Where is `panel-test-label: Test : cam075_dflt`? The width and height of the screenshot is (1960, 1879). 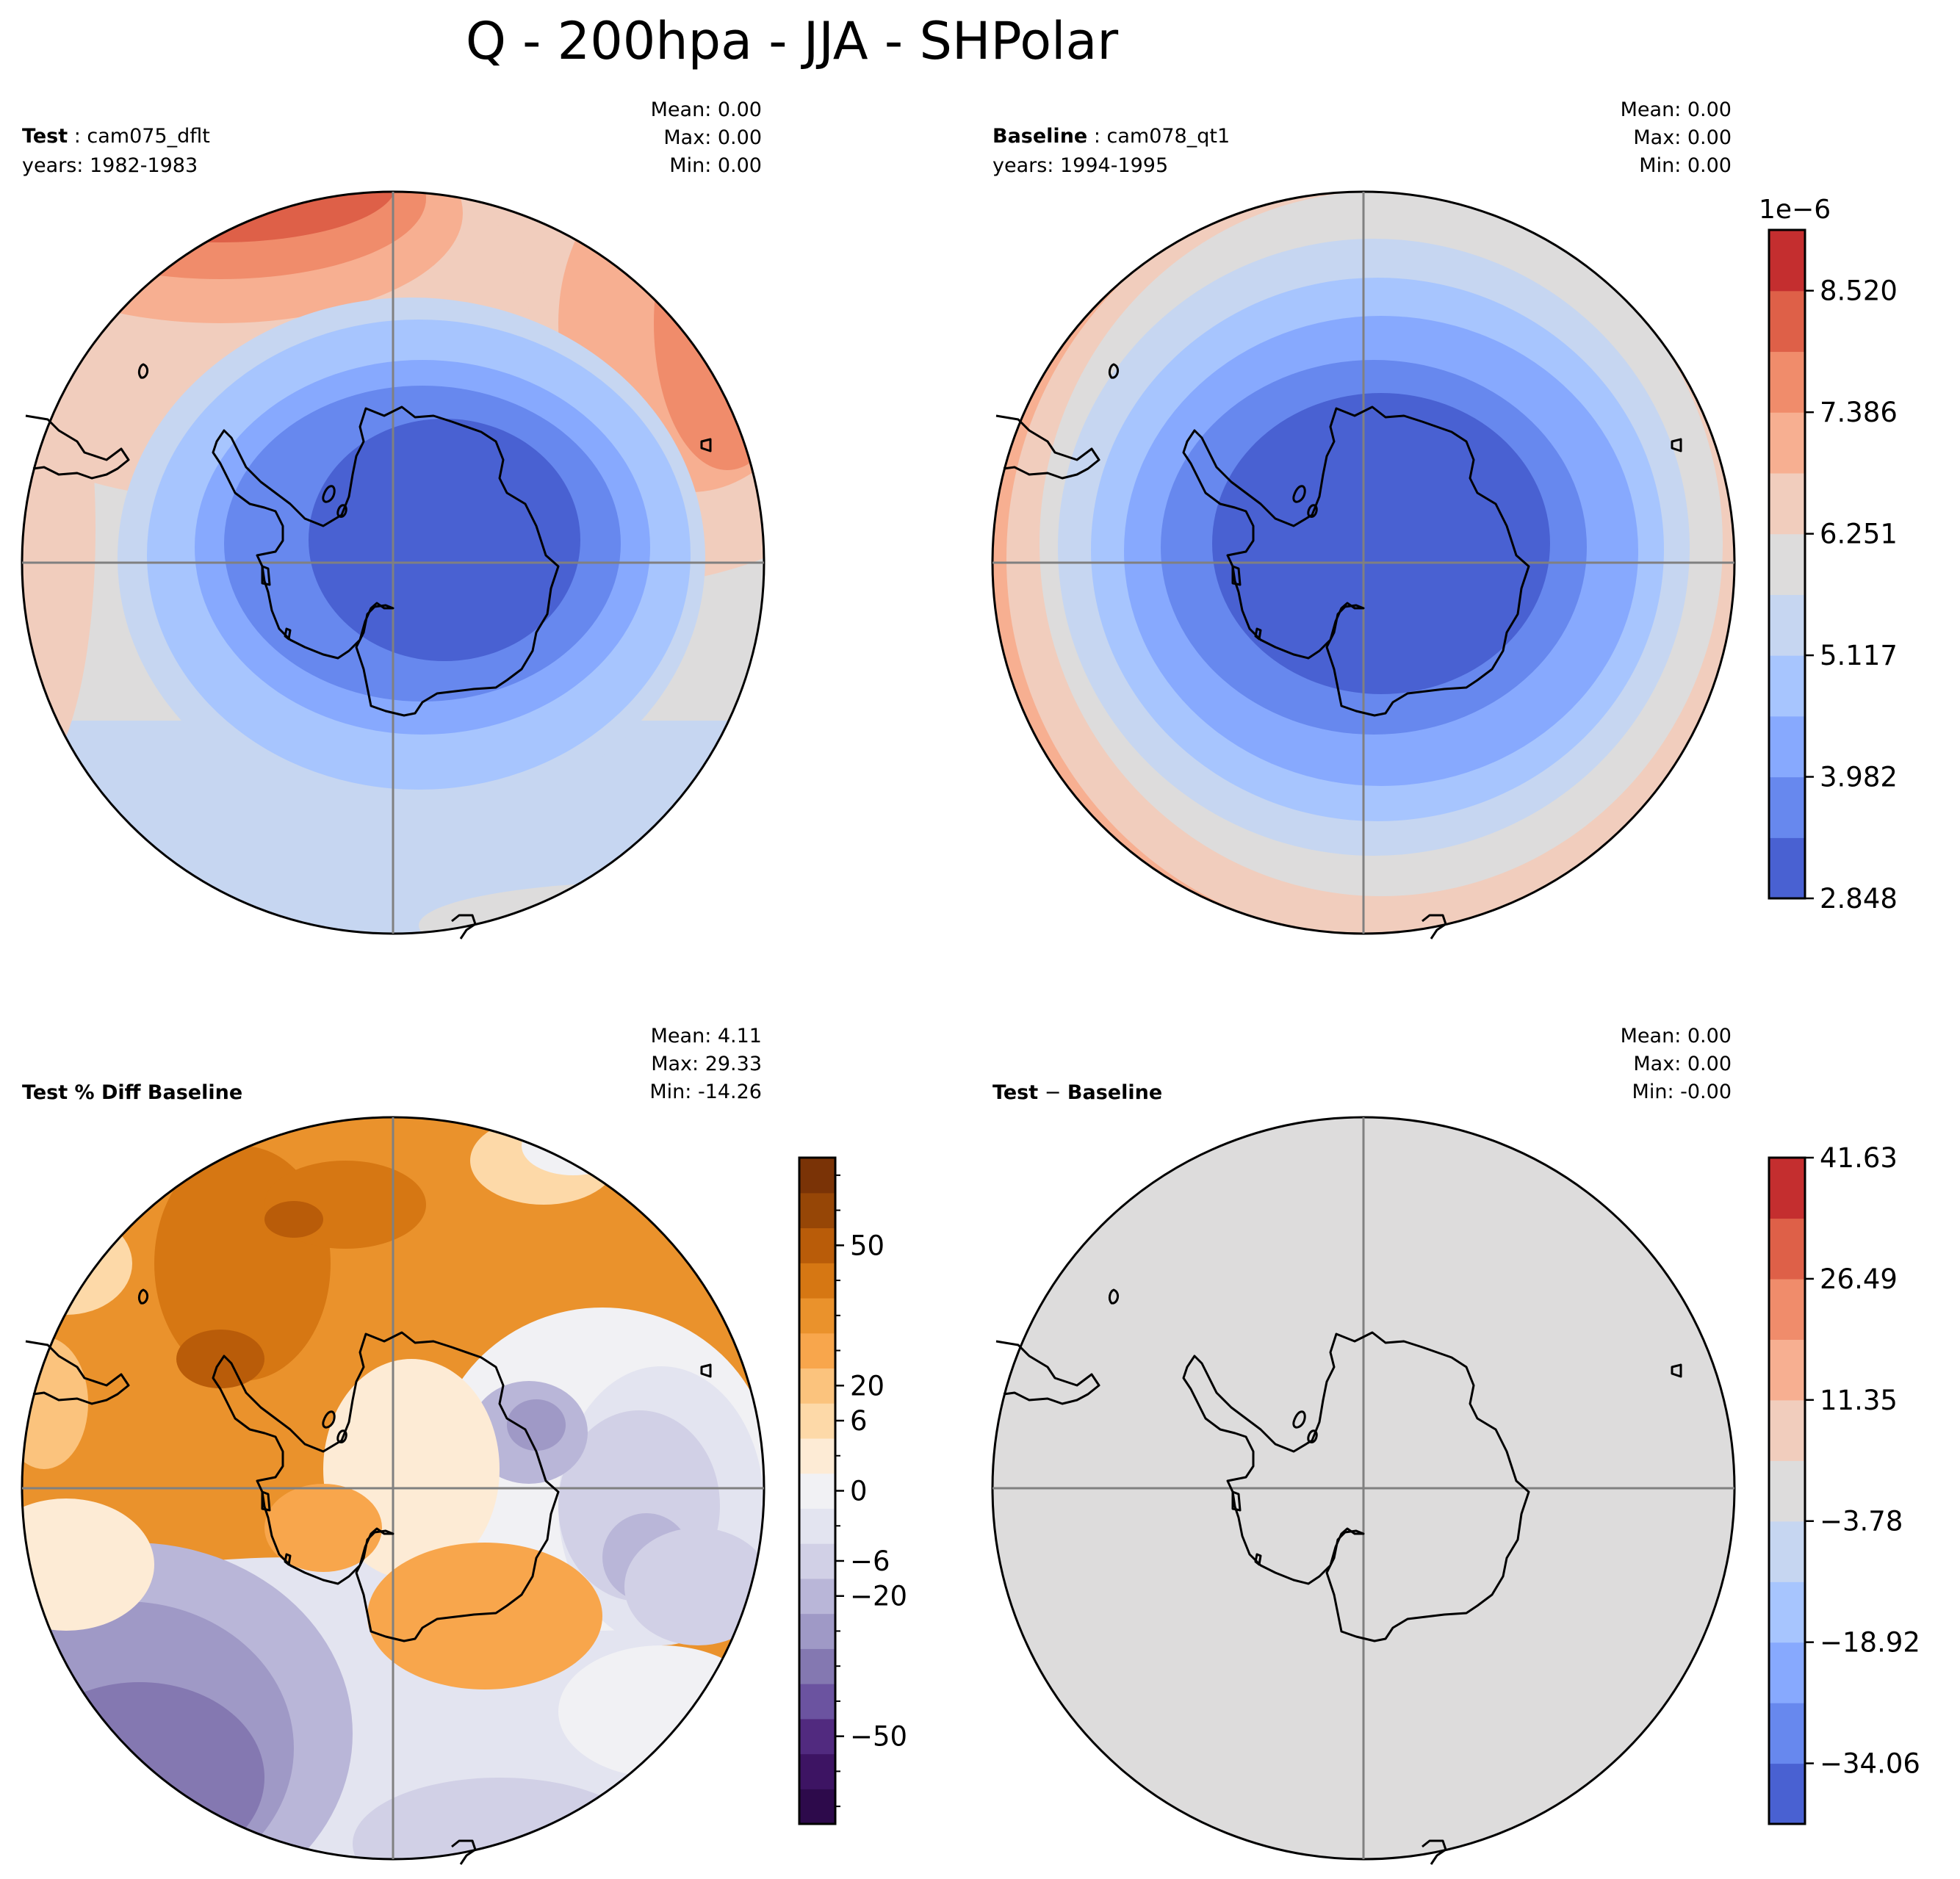 panel-test-label: Test : cam075_dflt is located at coordinates (116, 136).